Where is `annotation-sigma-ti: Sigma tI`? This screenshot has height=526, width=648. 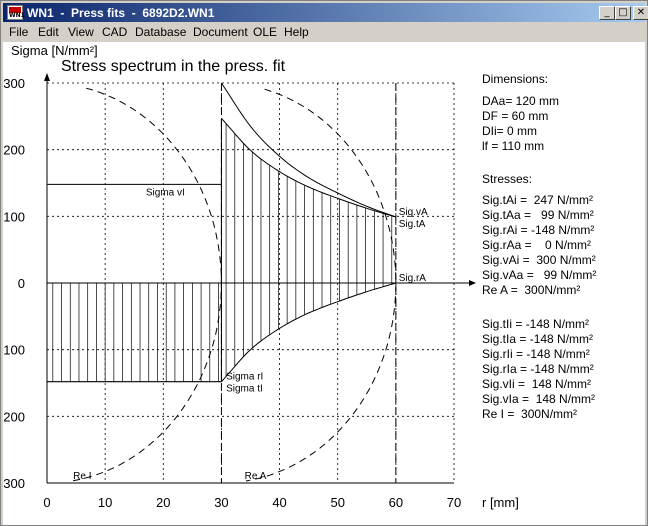
annotation-sigma-ti: Sigma tI is located at coordinates (244, 389).